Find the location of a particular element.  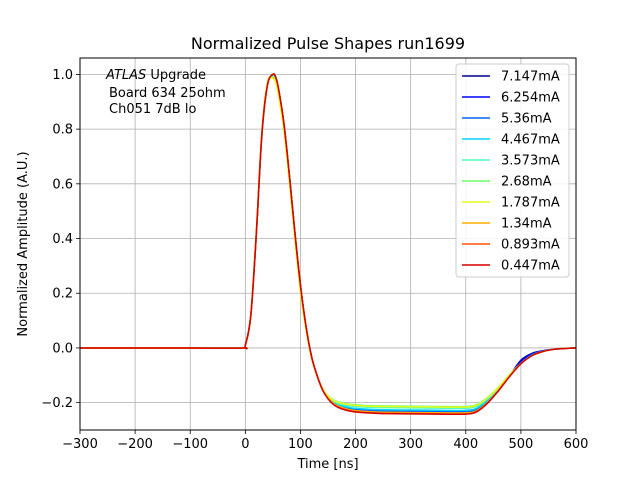

x-tick-label: 500 is located at coordinates (520, 444).